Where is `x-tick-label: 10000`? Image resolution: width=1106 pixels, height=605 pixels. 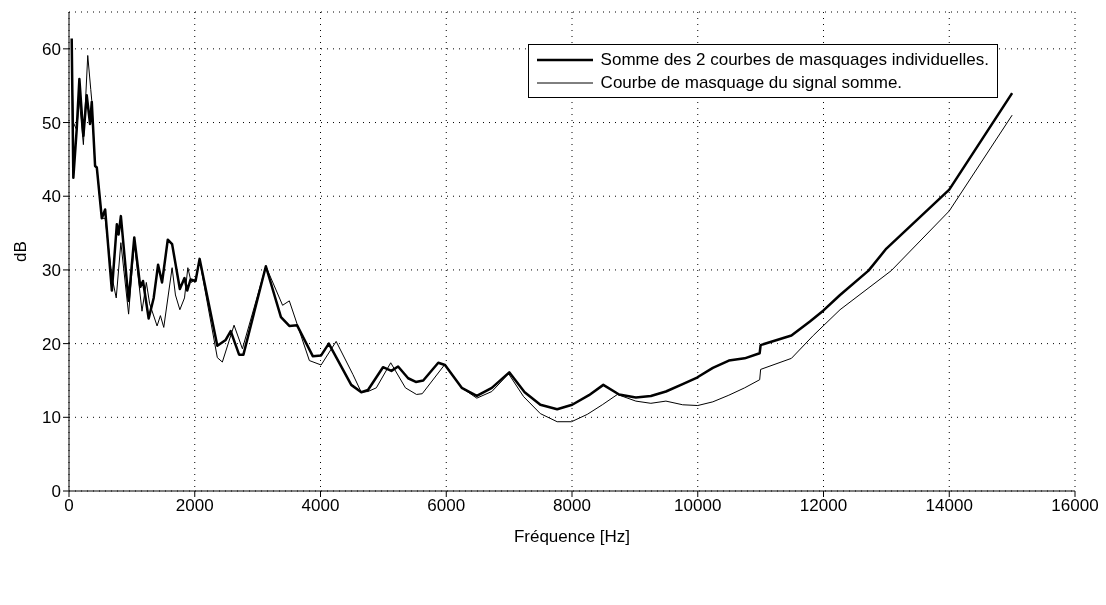 x-tick-label: 10000 is located at coordinates (698, 506).